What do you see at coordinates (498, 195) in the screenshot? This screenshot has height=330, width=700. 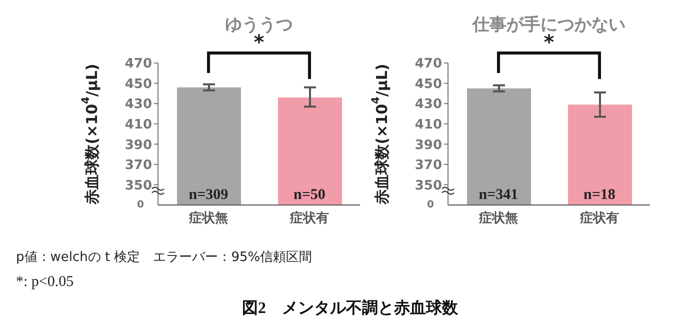 I see `annotation: n=341` at bounding box center [498, 195].